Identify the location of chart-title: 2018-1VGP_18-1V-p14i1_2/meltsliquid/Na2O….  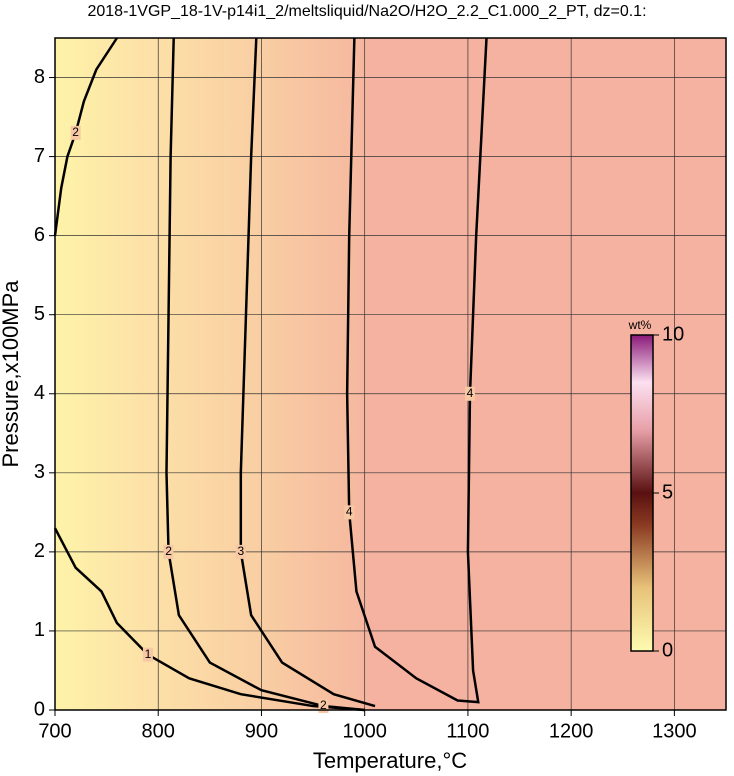
(366, 11).